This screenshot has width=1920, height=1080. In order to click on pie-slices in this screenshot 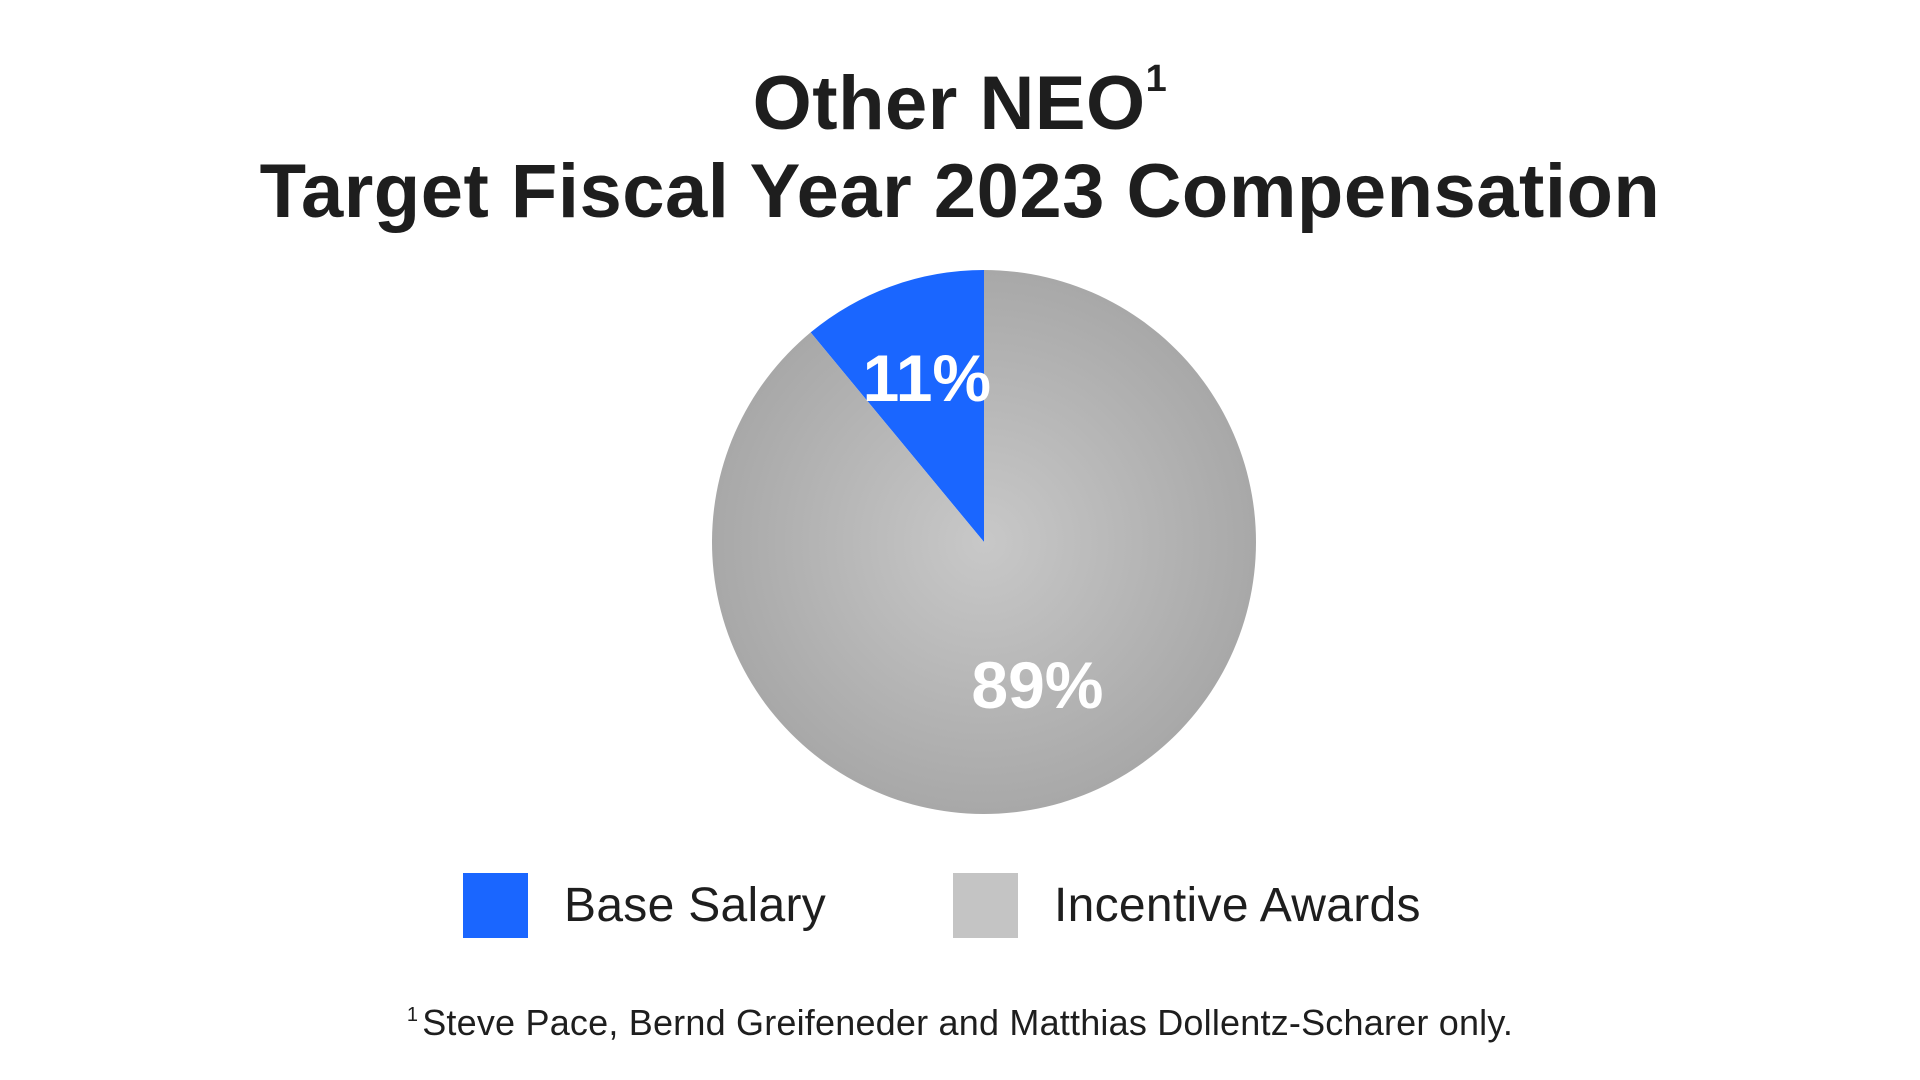, I will do `click(984, 542)`.